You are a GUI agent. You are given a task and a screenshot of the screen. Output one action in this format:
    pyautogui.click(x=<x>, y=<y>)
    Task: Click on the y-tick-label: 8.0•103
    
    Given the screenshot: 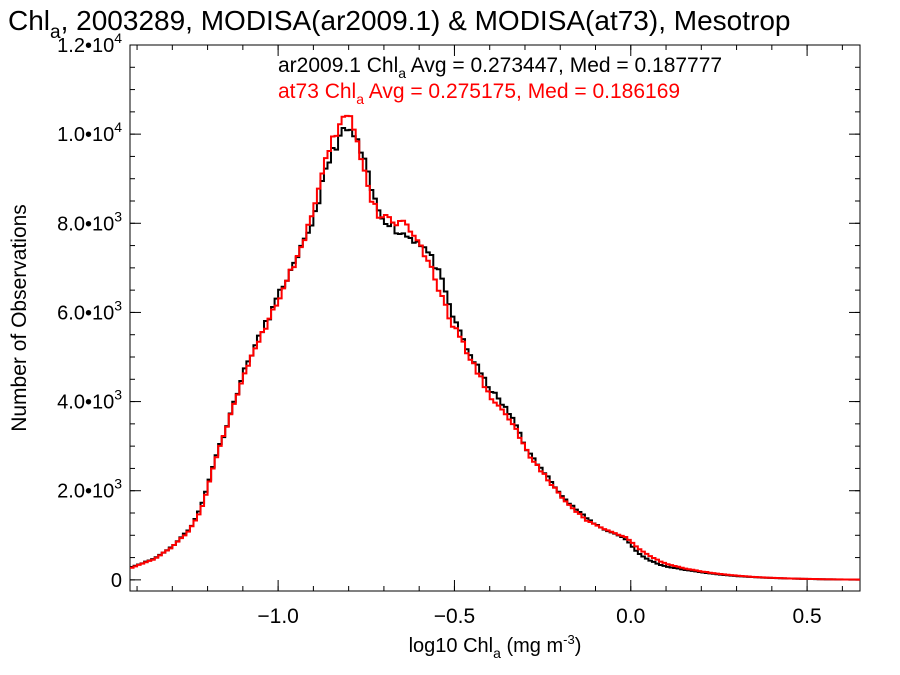 What is the action you would take?
    pyautogui.click(x=89, y=221)
    